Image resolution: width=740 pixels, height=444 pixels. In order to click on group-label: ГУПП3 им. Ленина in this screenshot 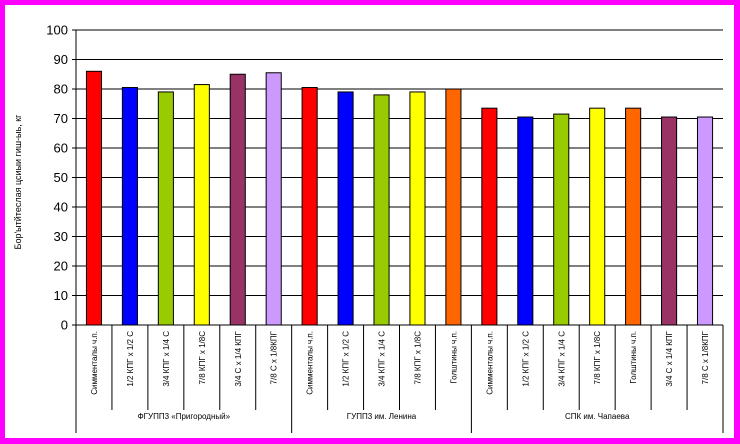, I will do `click(382, 416)`.